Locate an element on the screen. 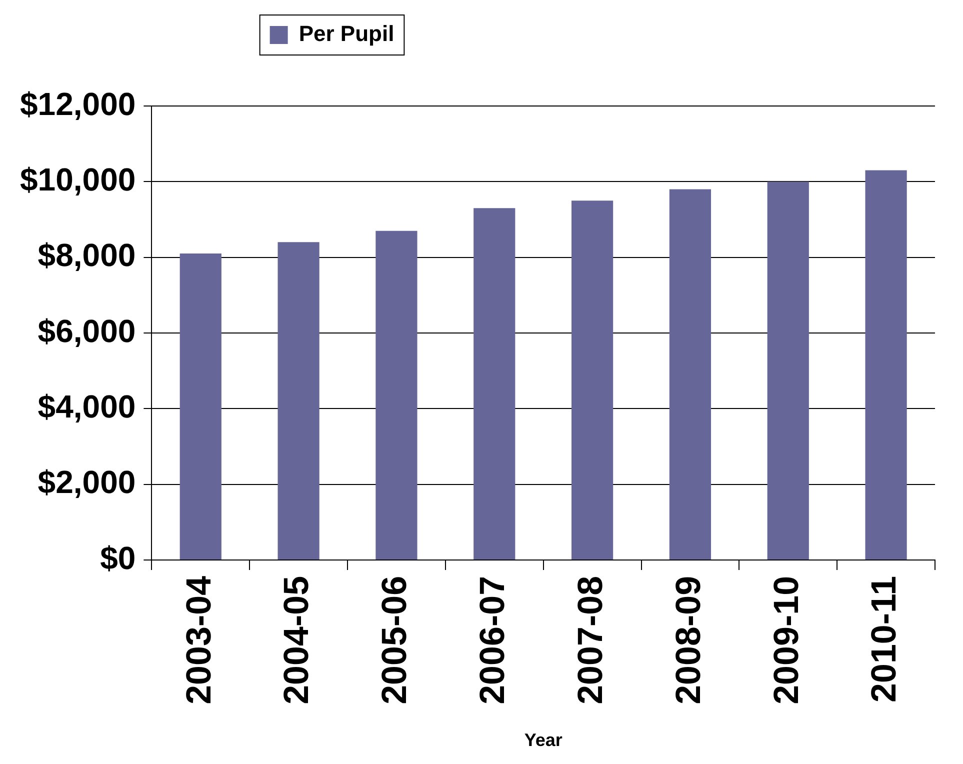  y-tick-label: $12,000 is located at coordinates (78, 104).